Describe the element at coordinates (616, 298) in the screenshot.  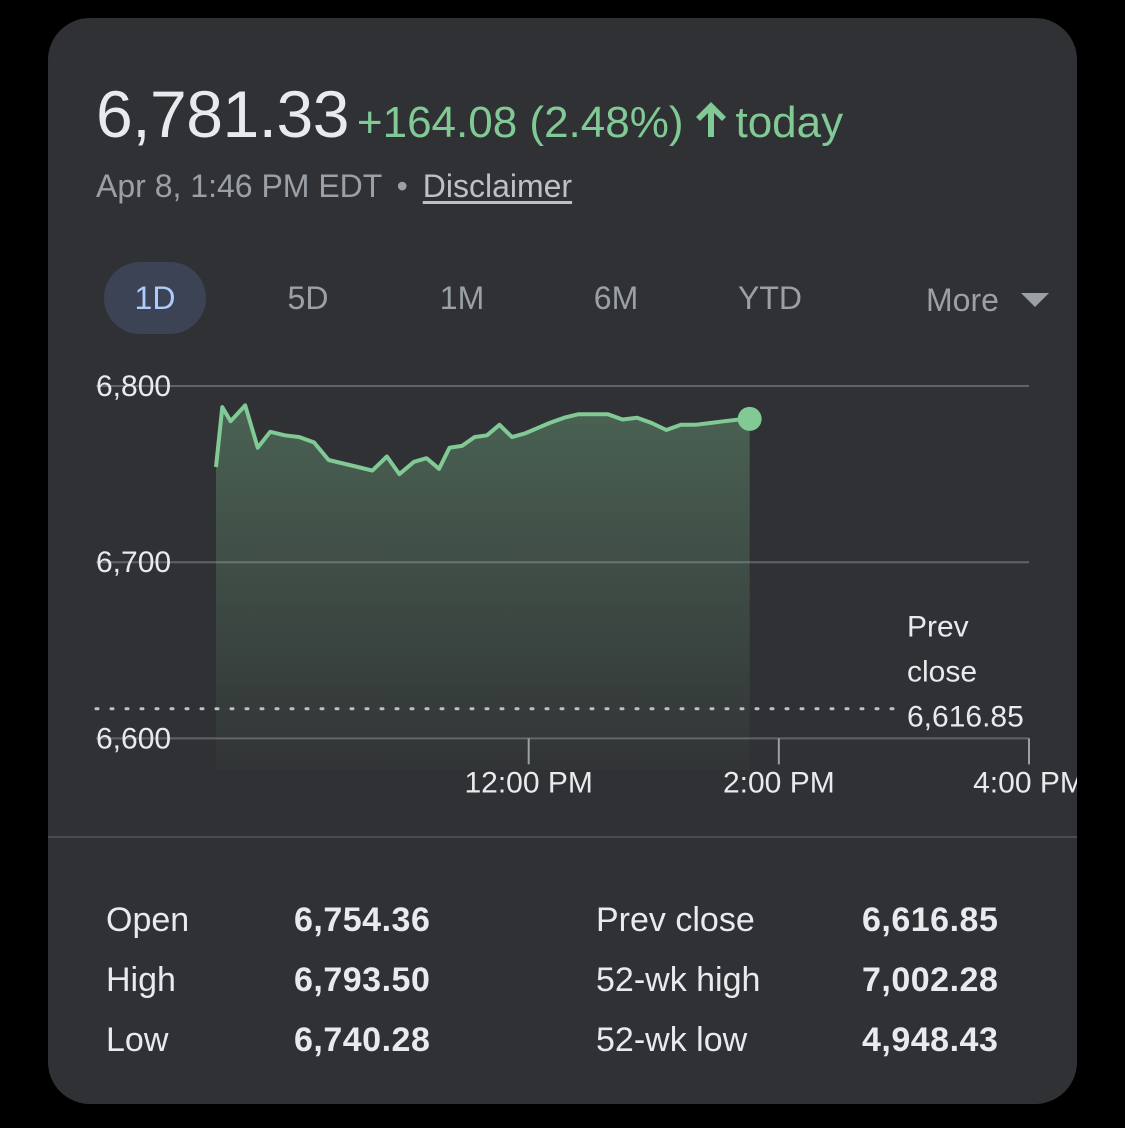
I see `range-tab-6m: 6M` at that location.